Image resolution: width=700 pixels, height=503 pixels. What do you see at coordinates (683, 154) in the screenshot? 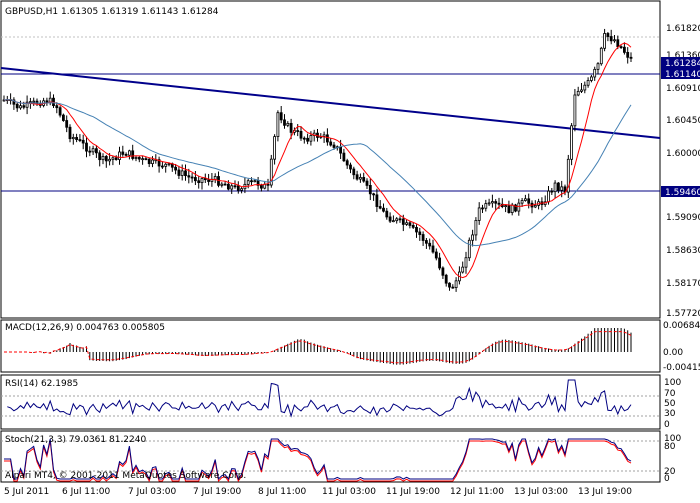
I see `price-tick: 1.60000` at bounding box center [683, 154].